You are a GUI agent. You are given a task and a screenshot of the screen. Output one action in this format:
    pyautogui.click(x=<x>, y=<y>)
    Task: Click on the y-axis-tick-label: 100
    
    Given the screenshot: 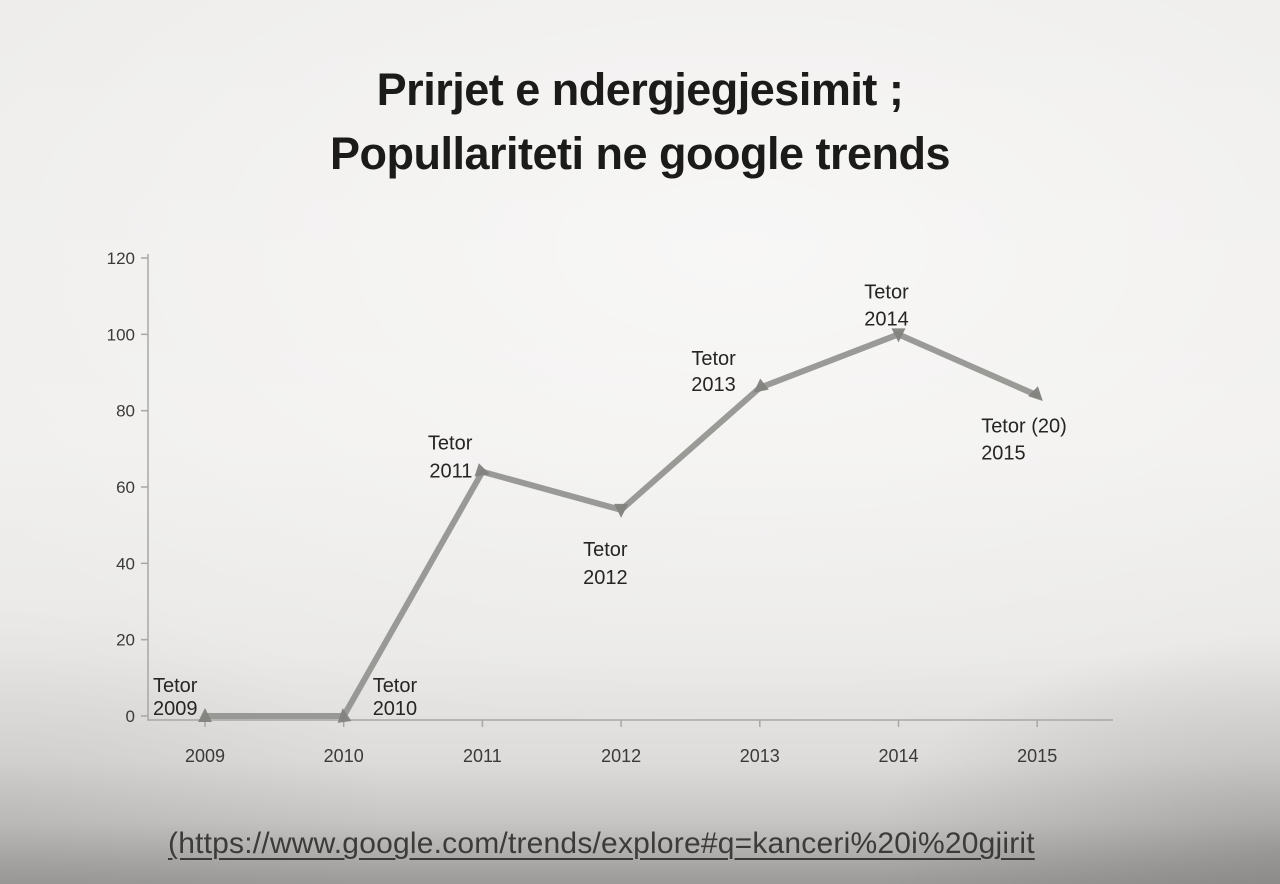 What is the action you would take?
    pyautogui.click(x=121, y=334)
    